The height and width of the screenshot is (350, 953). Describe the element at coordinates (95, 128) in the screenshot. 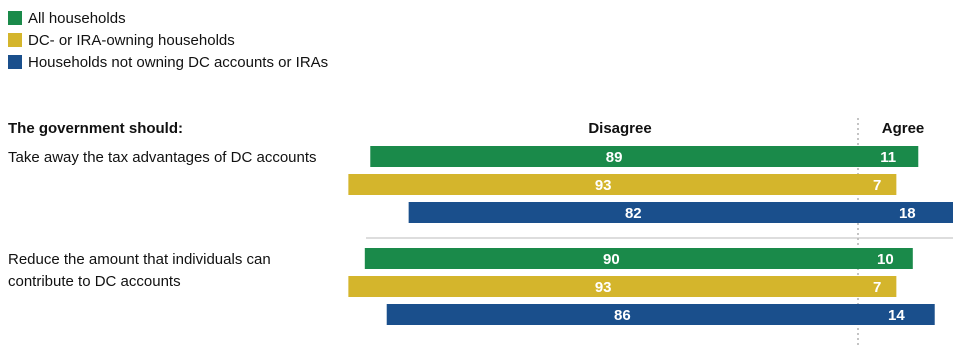

I see `header-label: The government should:` at that location.